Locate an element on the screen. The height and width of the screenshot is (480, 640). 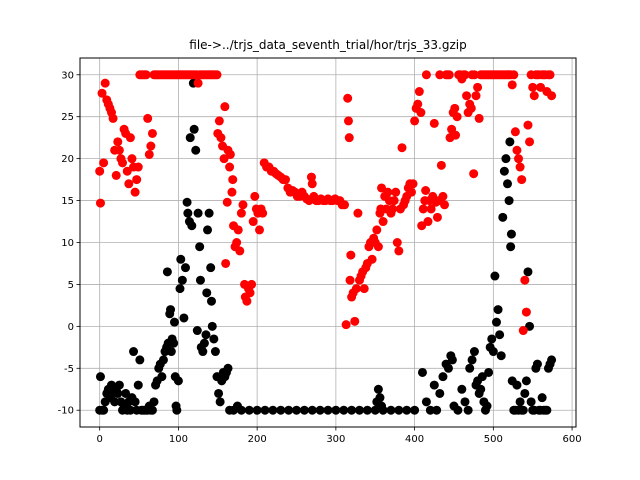
y-tick-label: 10 is located at coordinates (67, 243).